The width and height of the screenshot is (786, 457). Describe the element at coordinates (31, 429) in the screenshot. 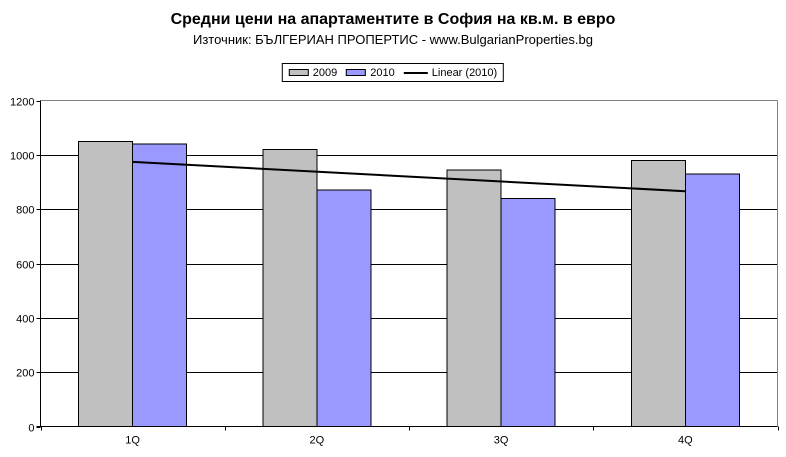

I see `y-tick-label-0: 0` at that location.